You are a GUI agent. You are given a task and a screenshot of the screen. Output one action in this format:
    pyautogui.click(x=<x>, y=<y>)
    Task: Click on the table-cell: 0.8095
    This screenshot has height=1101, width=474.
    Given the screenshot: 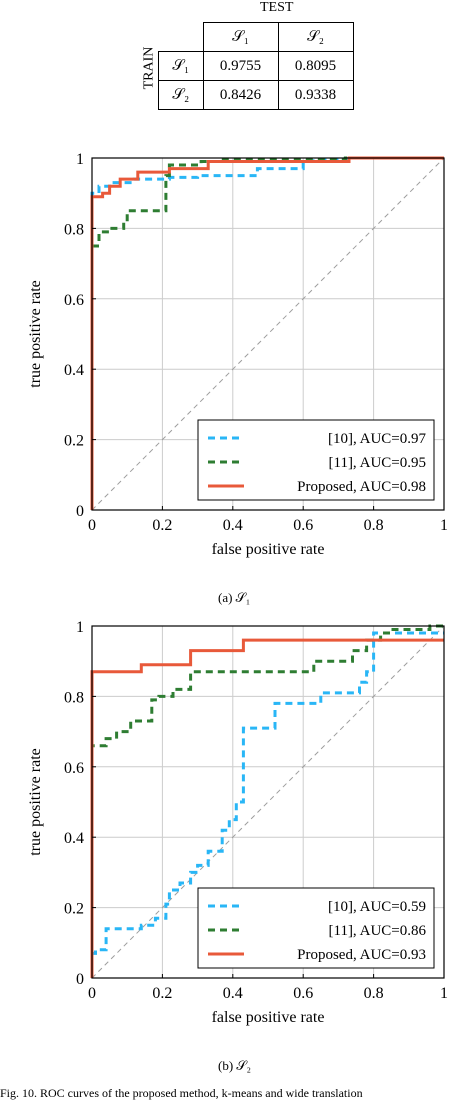 What is the action you would take?
    pyautogui.click(x=315, y=66)
    